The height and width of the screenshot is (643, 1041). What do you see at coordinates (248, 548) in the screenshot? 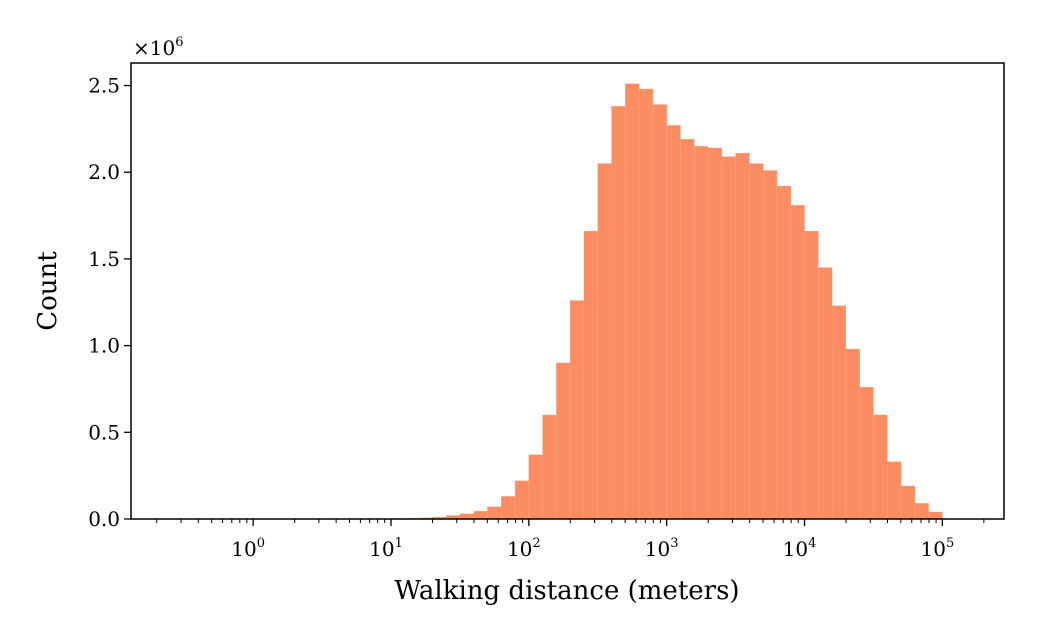
I see `x-tick-label: 10⁰` at bounding box center [248, 548].